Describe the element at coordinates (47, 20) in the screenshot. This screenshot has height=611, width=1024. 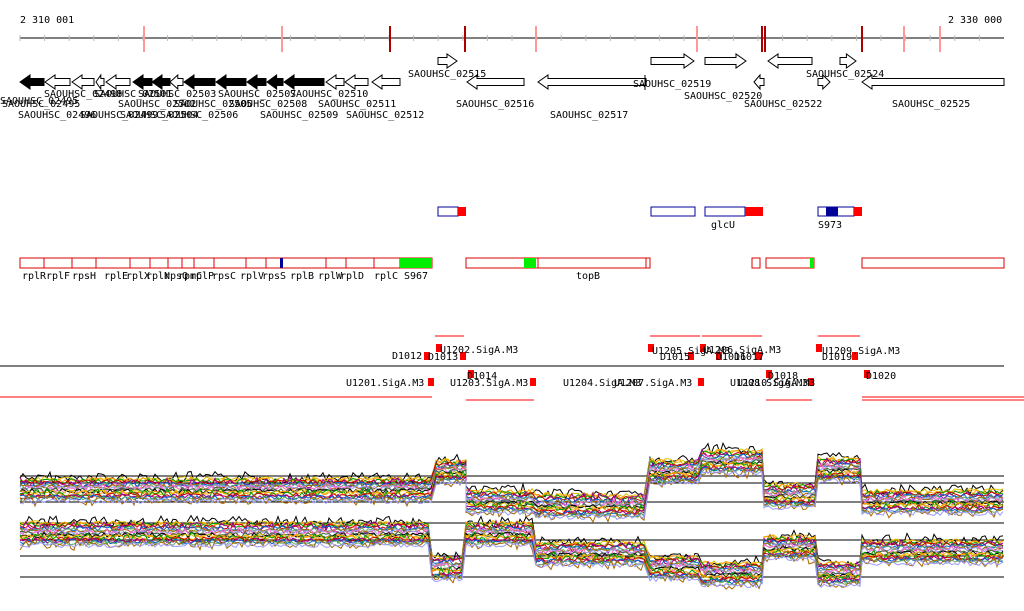
I see `coord-start-label: 2 310 001` at that location.